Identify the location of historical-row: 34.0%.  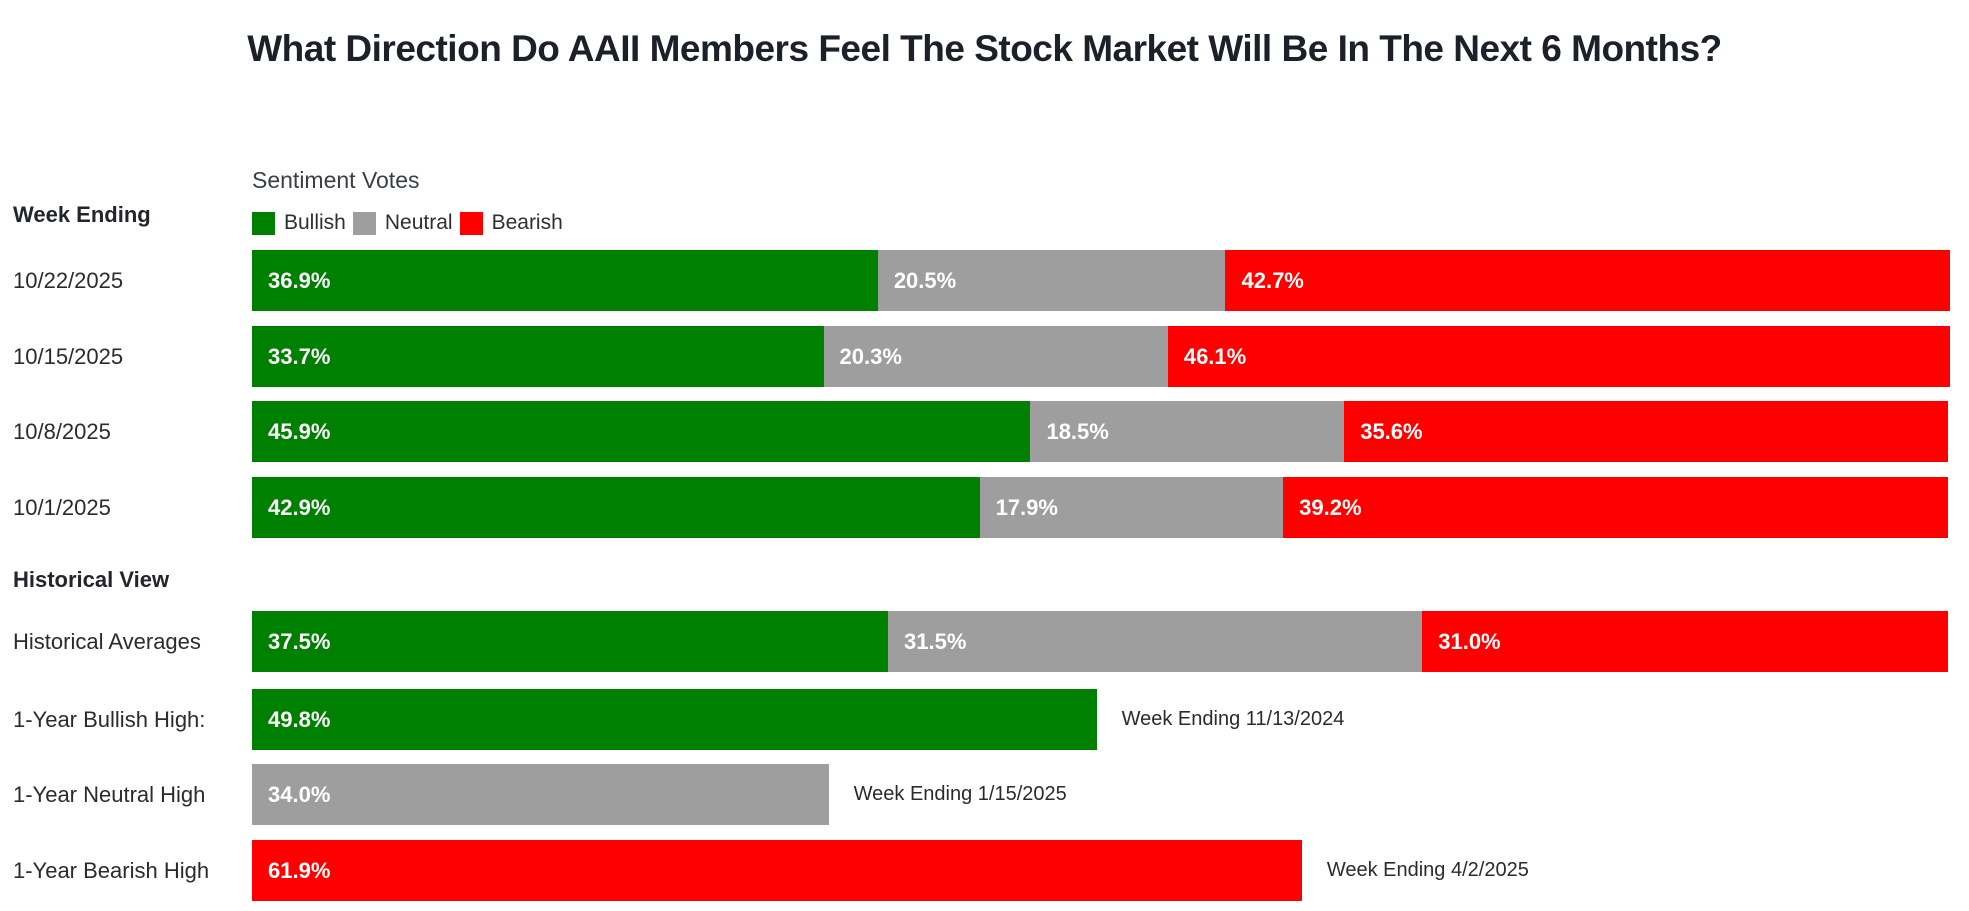
(540, 794).